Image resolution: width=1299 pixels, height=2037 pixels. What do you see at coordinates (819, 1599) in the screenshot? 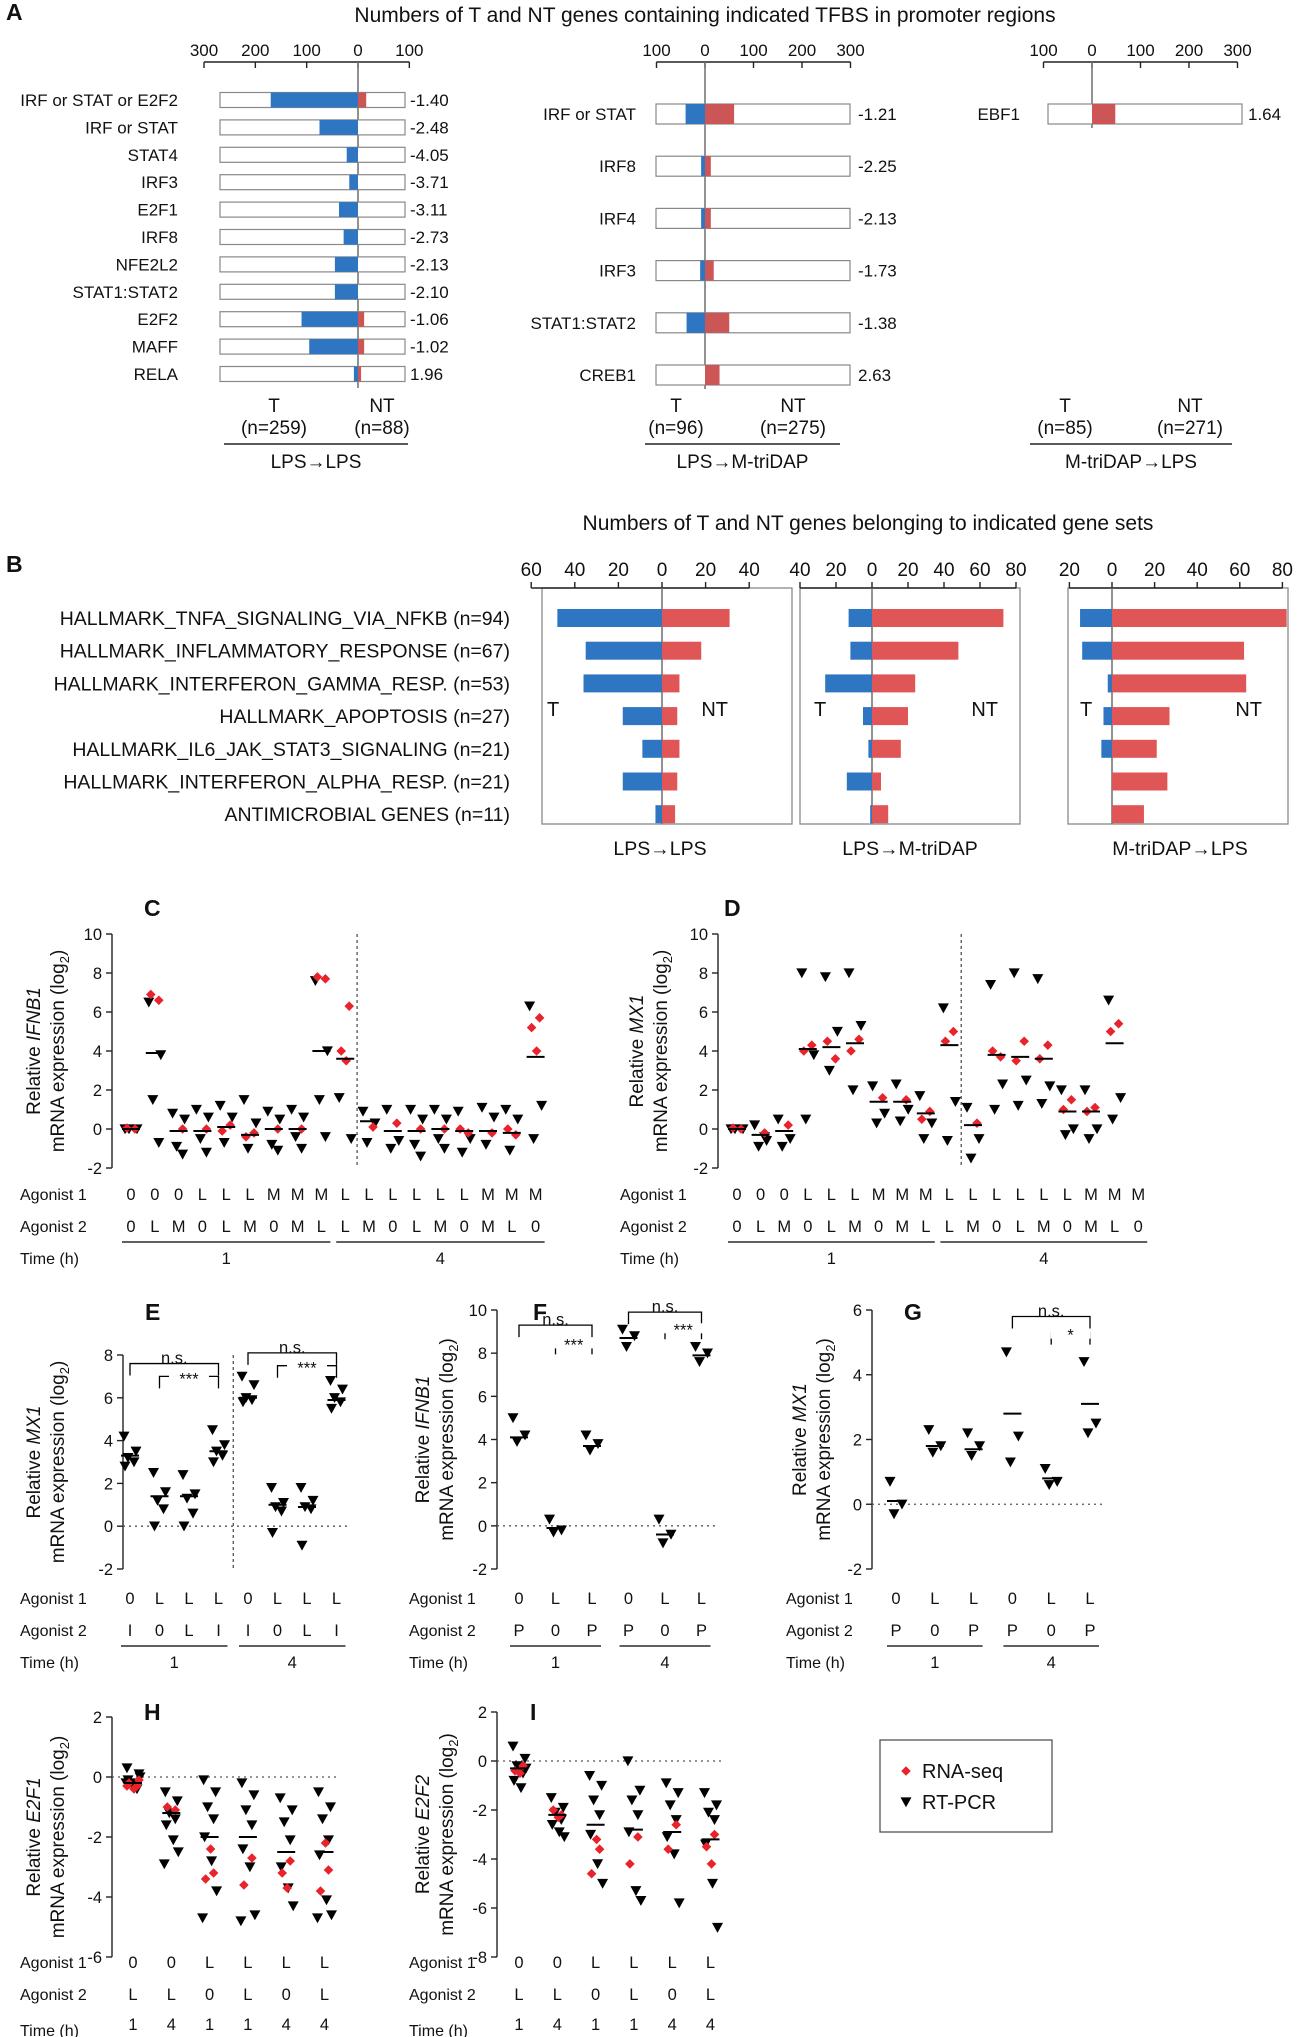
I see `agonist1-row-label: Agonist 1` at bounding box center [819, 1599].